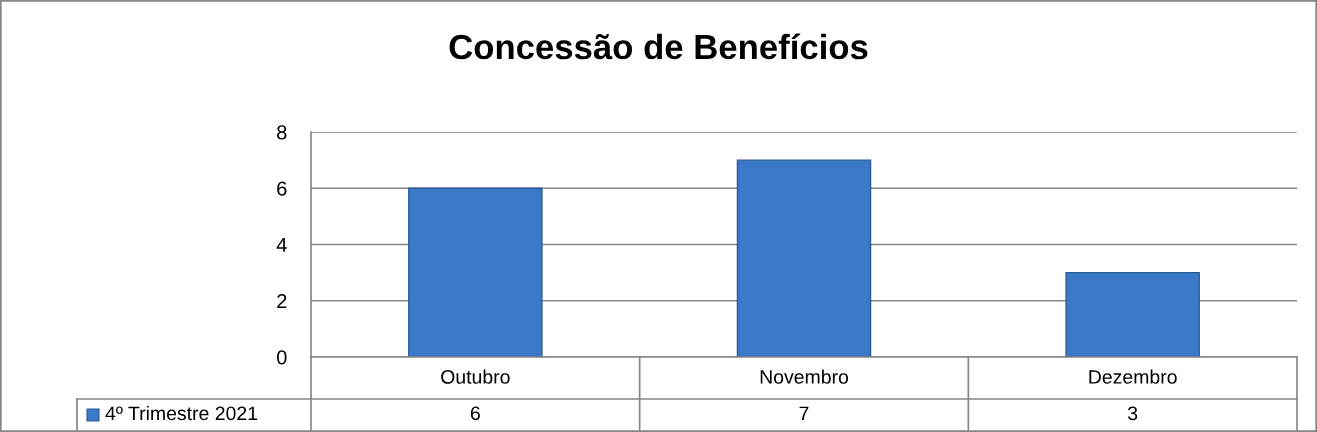 The width and height of the screenshot is (1317, 432). Describe the element at coordinates (804, 376) in the screenshot. I see `x-tick-label: Novembro` at that location.